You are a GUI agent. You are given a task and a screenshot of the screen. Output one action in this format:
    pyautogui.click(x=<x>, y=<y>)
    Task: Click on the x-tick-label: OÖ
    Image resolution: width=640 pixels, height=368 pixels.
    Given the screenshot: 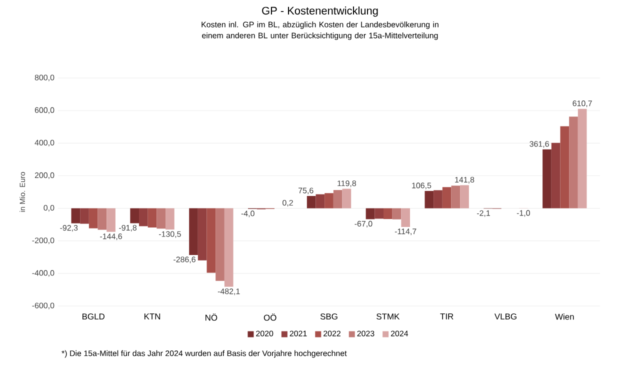 What is the action you would take?
    pyautogui.click(x=270, y=317)
    